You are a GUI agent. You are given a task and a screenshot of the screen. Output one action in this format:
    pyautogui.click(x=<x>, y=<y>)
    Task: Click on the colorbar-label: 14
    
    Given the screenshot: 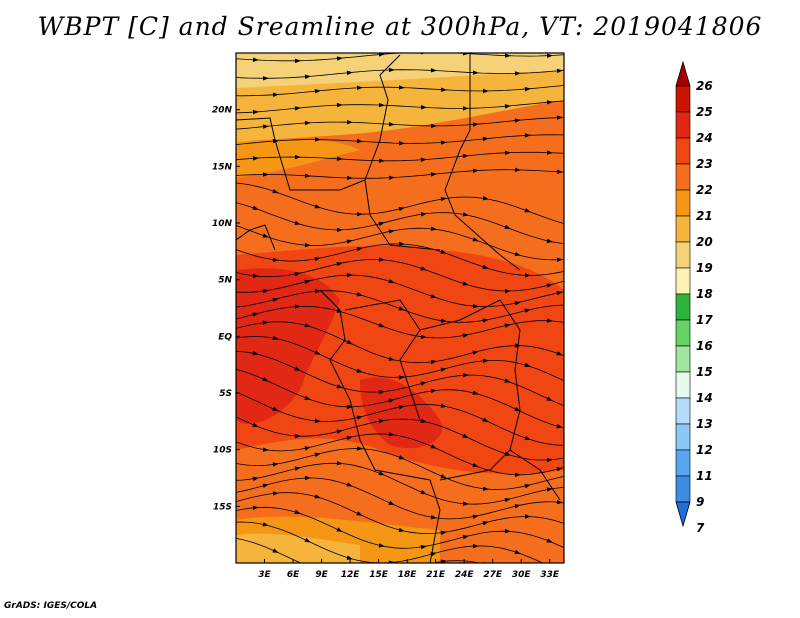 What is the action you would take?
    pyautogui.click(x=704, y=398)
    